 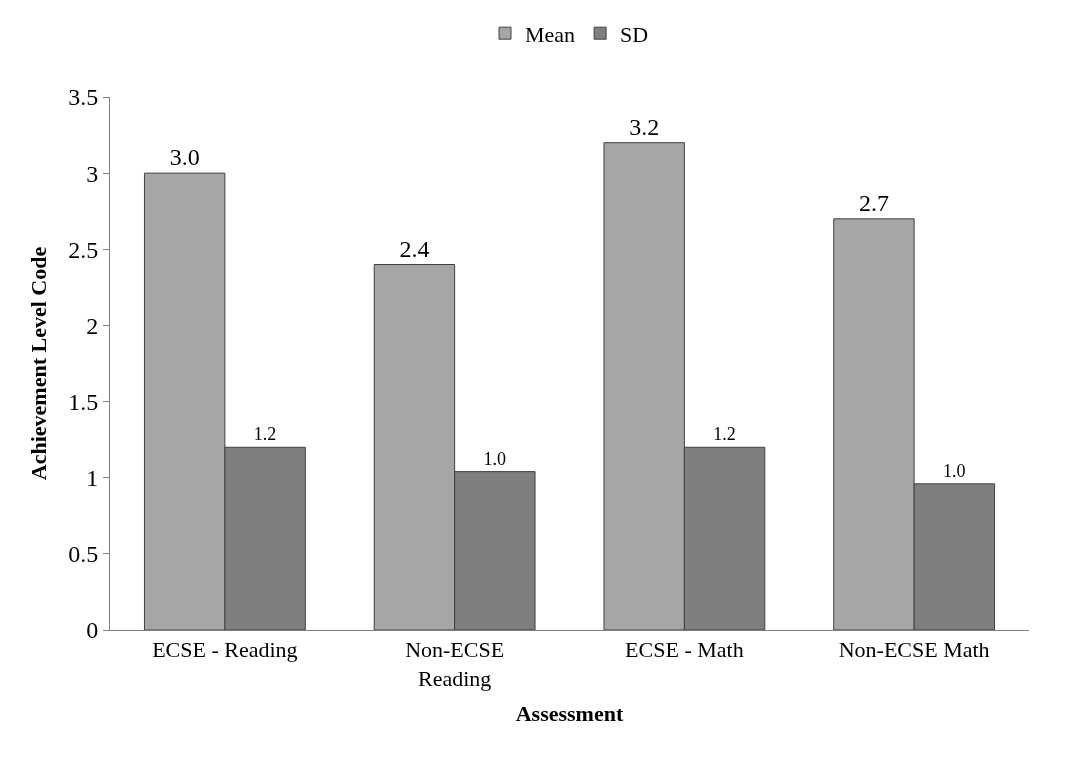 I want to click on data-label: 2.4, so click(x=414, y=248).